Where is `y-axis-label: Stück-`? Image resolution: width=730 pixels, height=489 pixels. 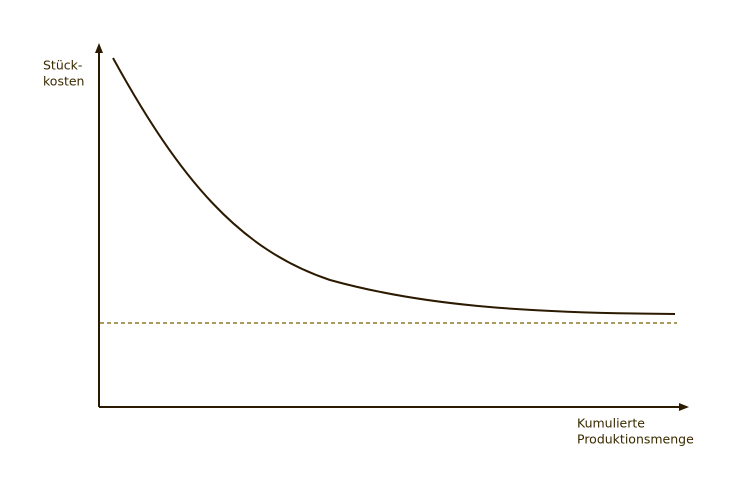
y-axis-label: Stück- is located at coordinates (62, 65).